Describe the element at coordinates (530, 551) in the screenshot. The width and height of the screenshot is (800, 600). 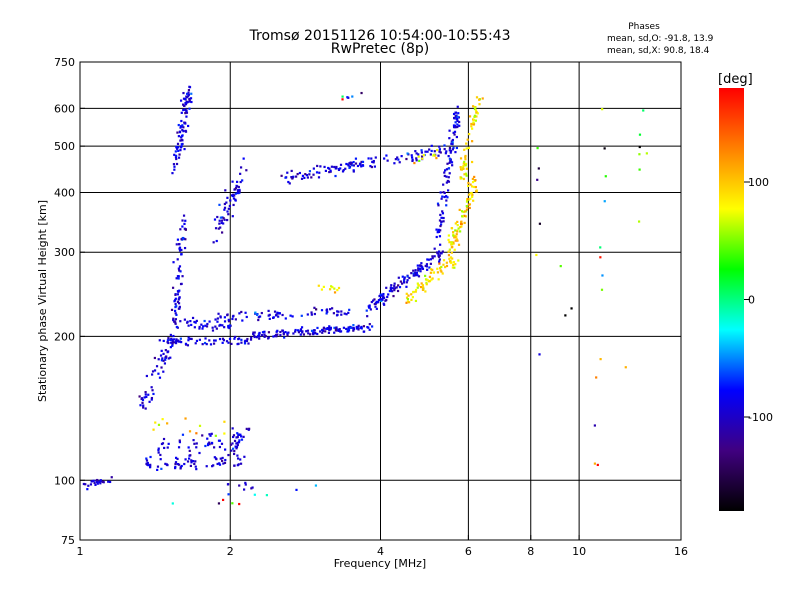
I see `x-tick-label: 8` at that location.